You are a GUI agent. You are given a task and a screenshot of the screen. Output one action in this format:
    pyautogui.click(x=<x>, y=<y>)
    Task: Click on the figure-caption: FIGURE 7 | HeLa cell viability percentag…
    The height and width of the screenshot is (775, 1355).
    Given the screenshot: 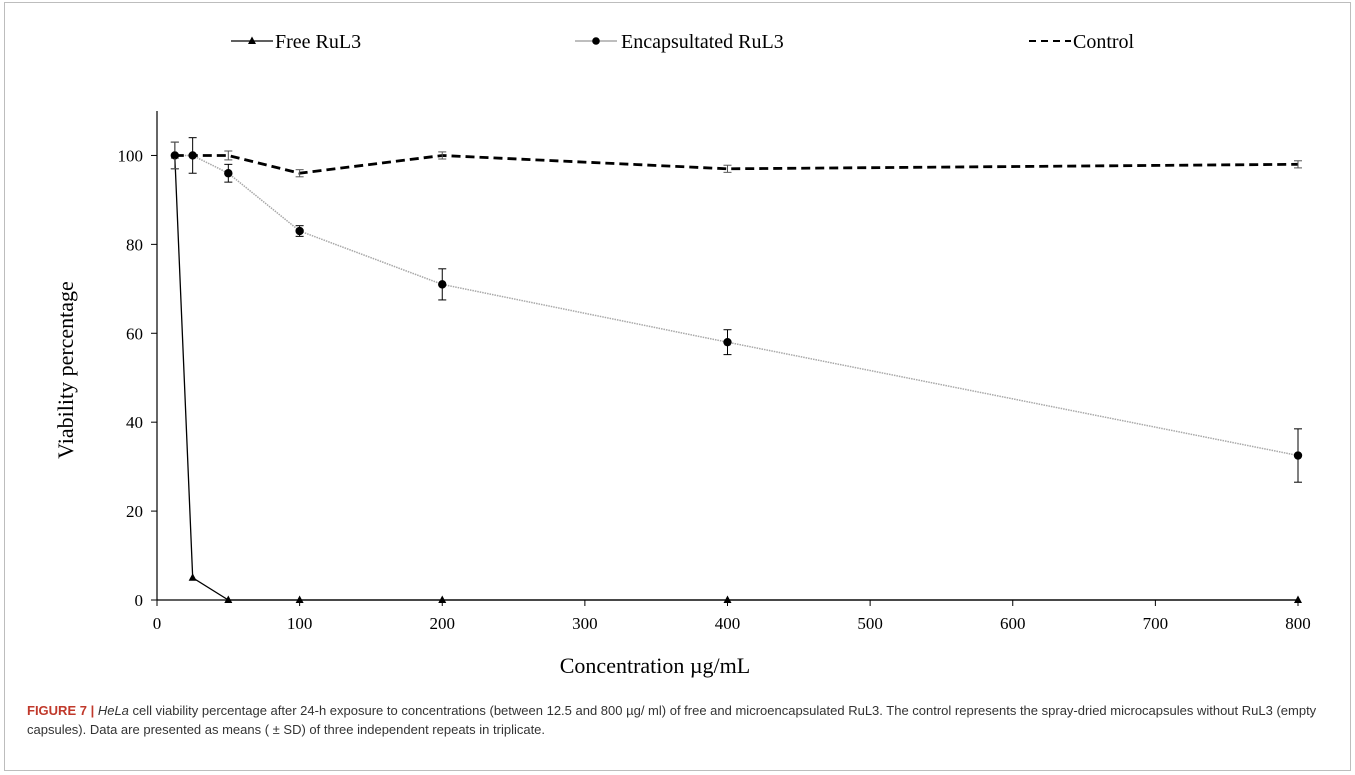 What is the action you would take?
    pyautogui.click(x=677, y=720)
    